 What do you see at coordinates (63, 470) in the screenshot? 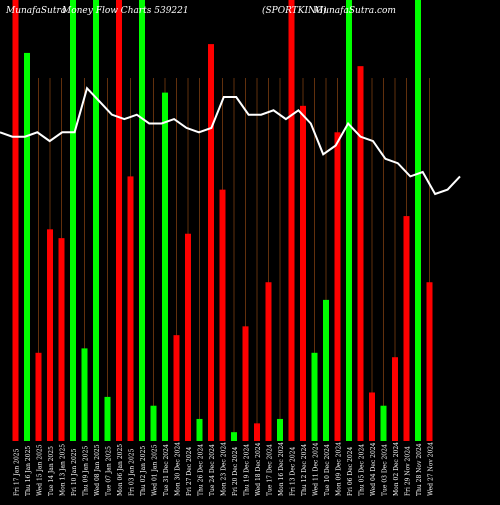
I see `date-label: Mon 13 Jan 2025` at bounding box center [63, 470].